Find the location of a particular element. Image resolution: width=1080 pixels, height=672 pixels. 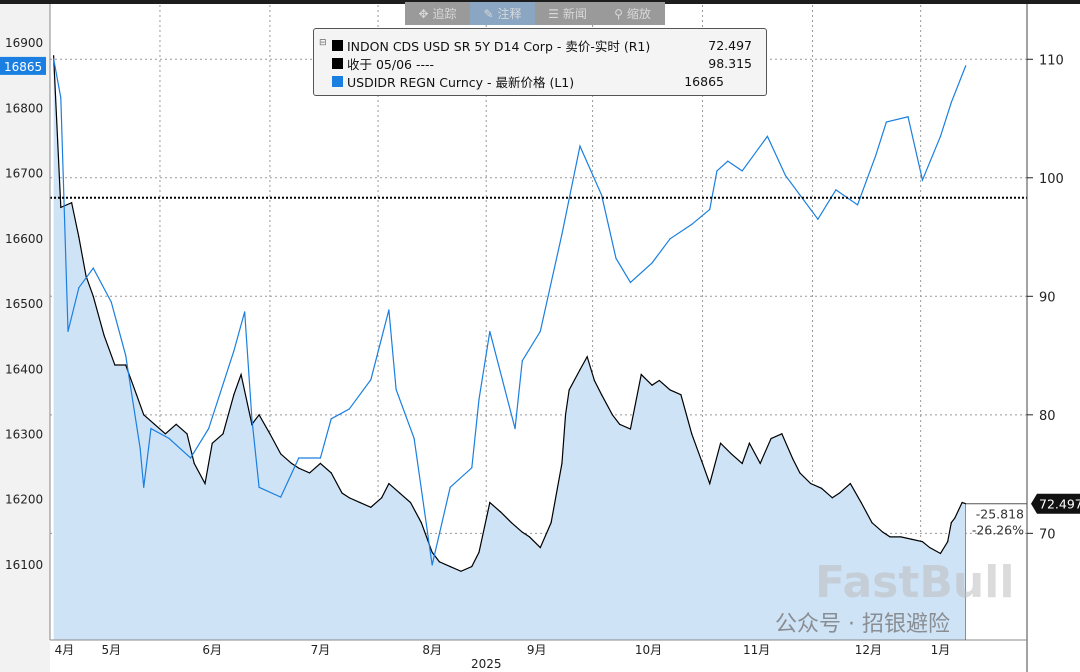

news-button: ☰ 新闻 is located at coordinates (567, 14).